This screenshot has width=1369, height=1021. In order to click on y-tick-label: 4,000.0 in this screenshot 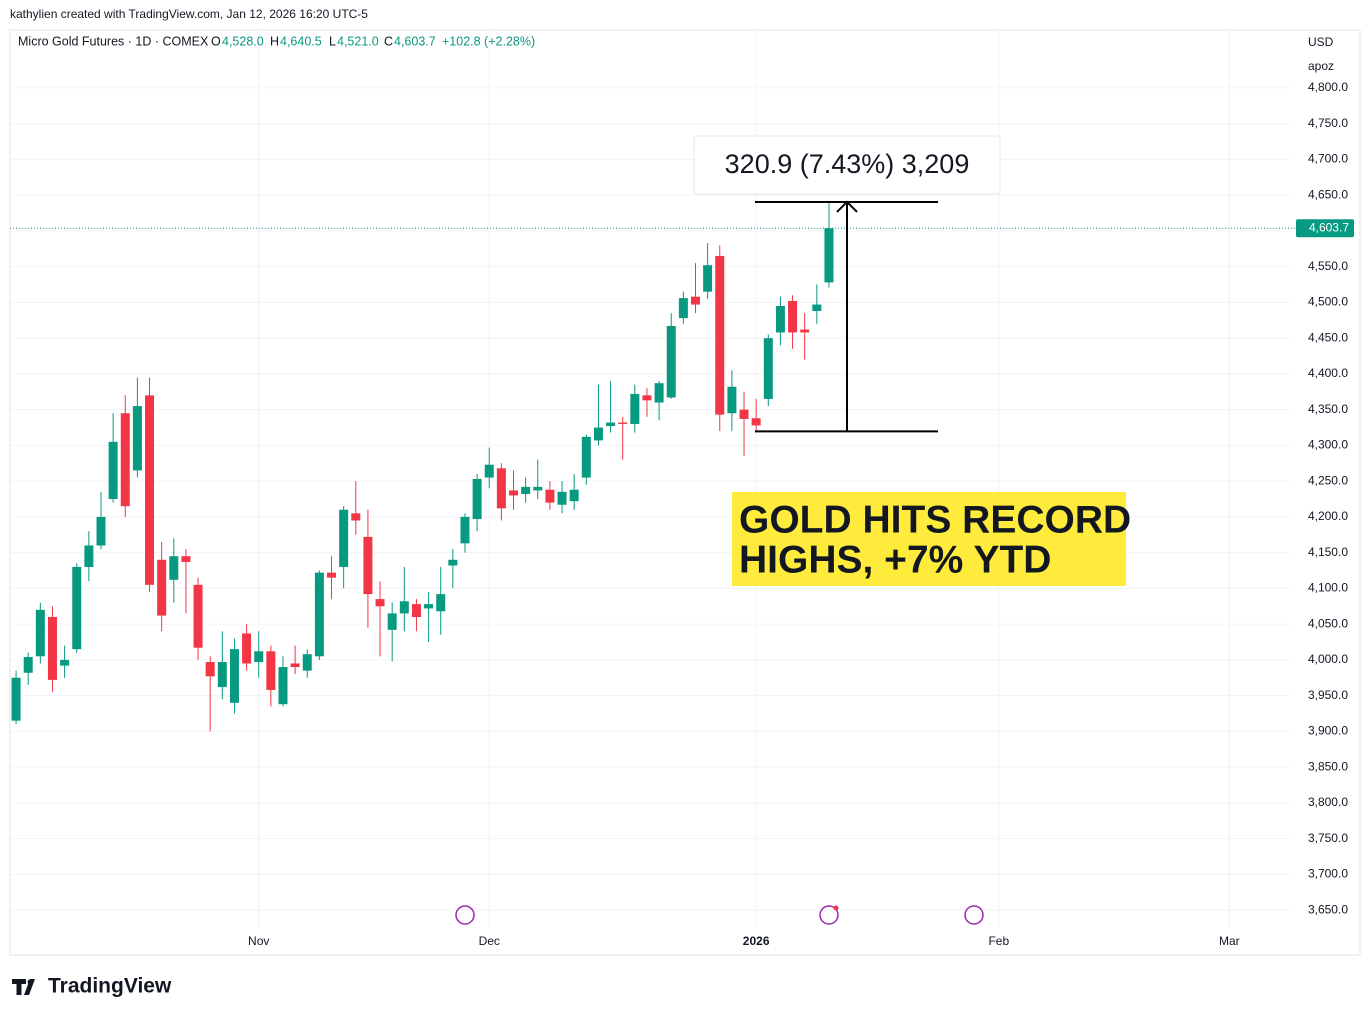, I will do `click(1328, 659)`.